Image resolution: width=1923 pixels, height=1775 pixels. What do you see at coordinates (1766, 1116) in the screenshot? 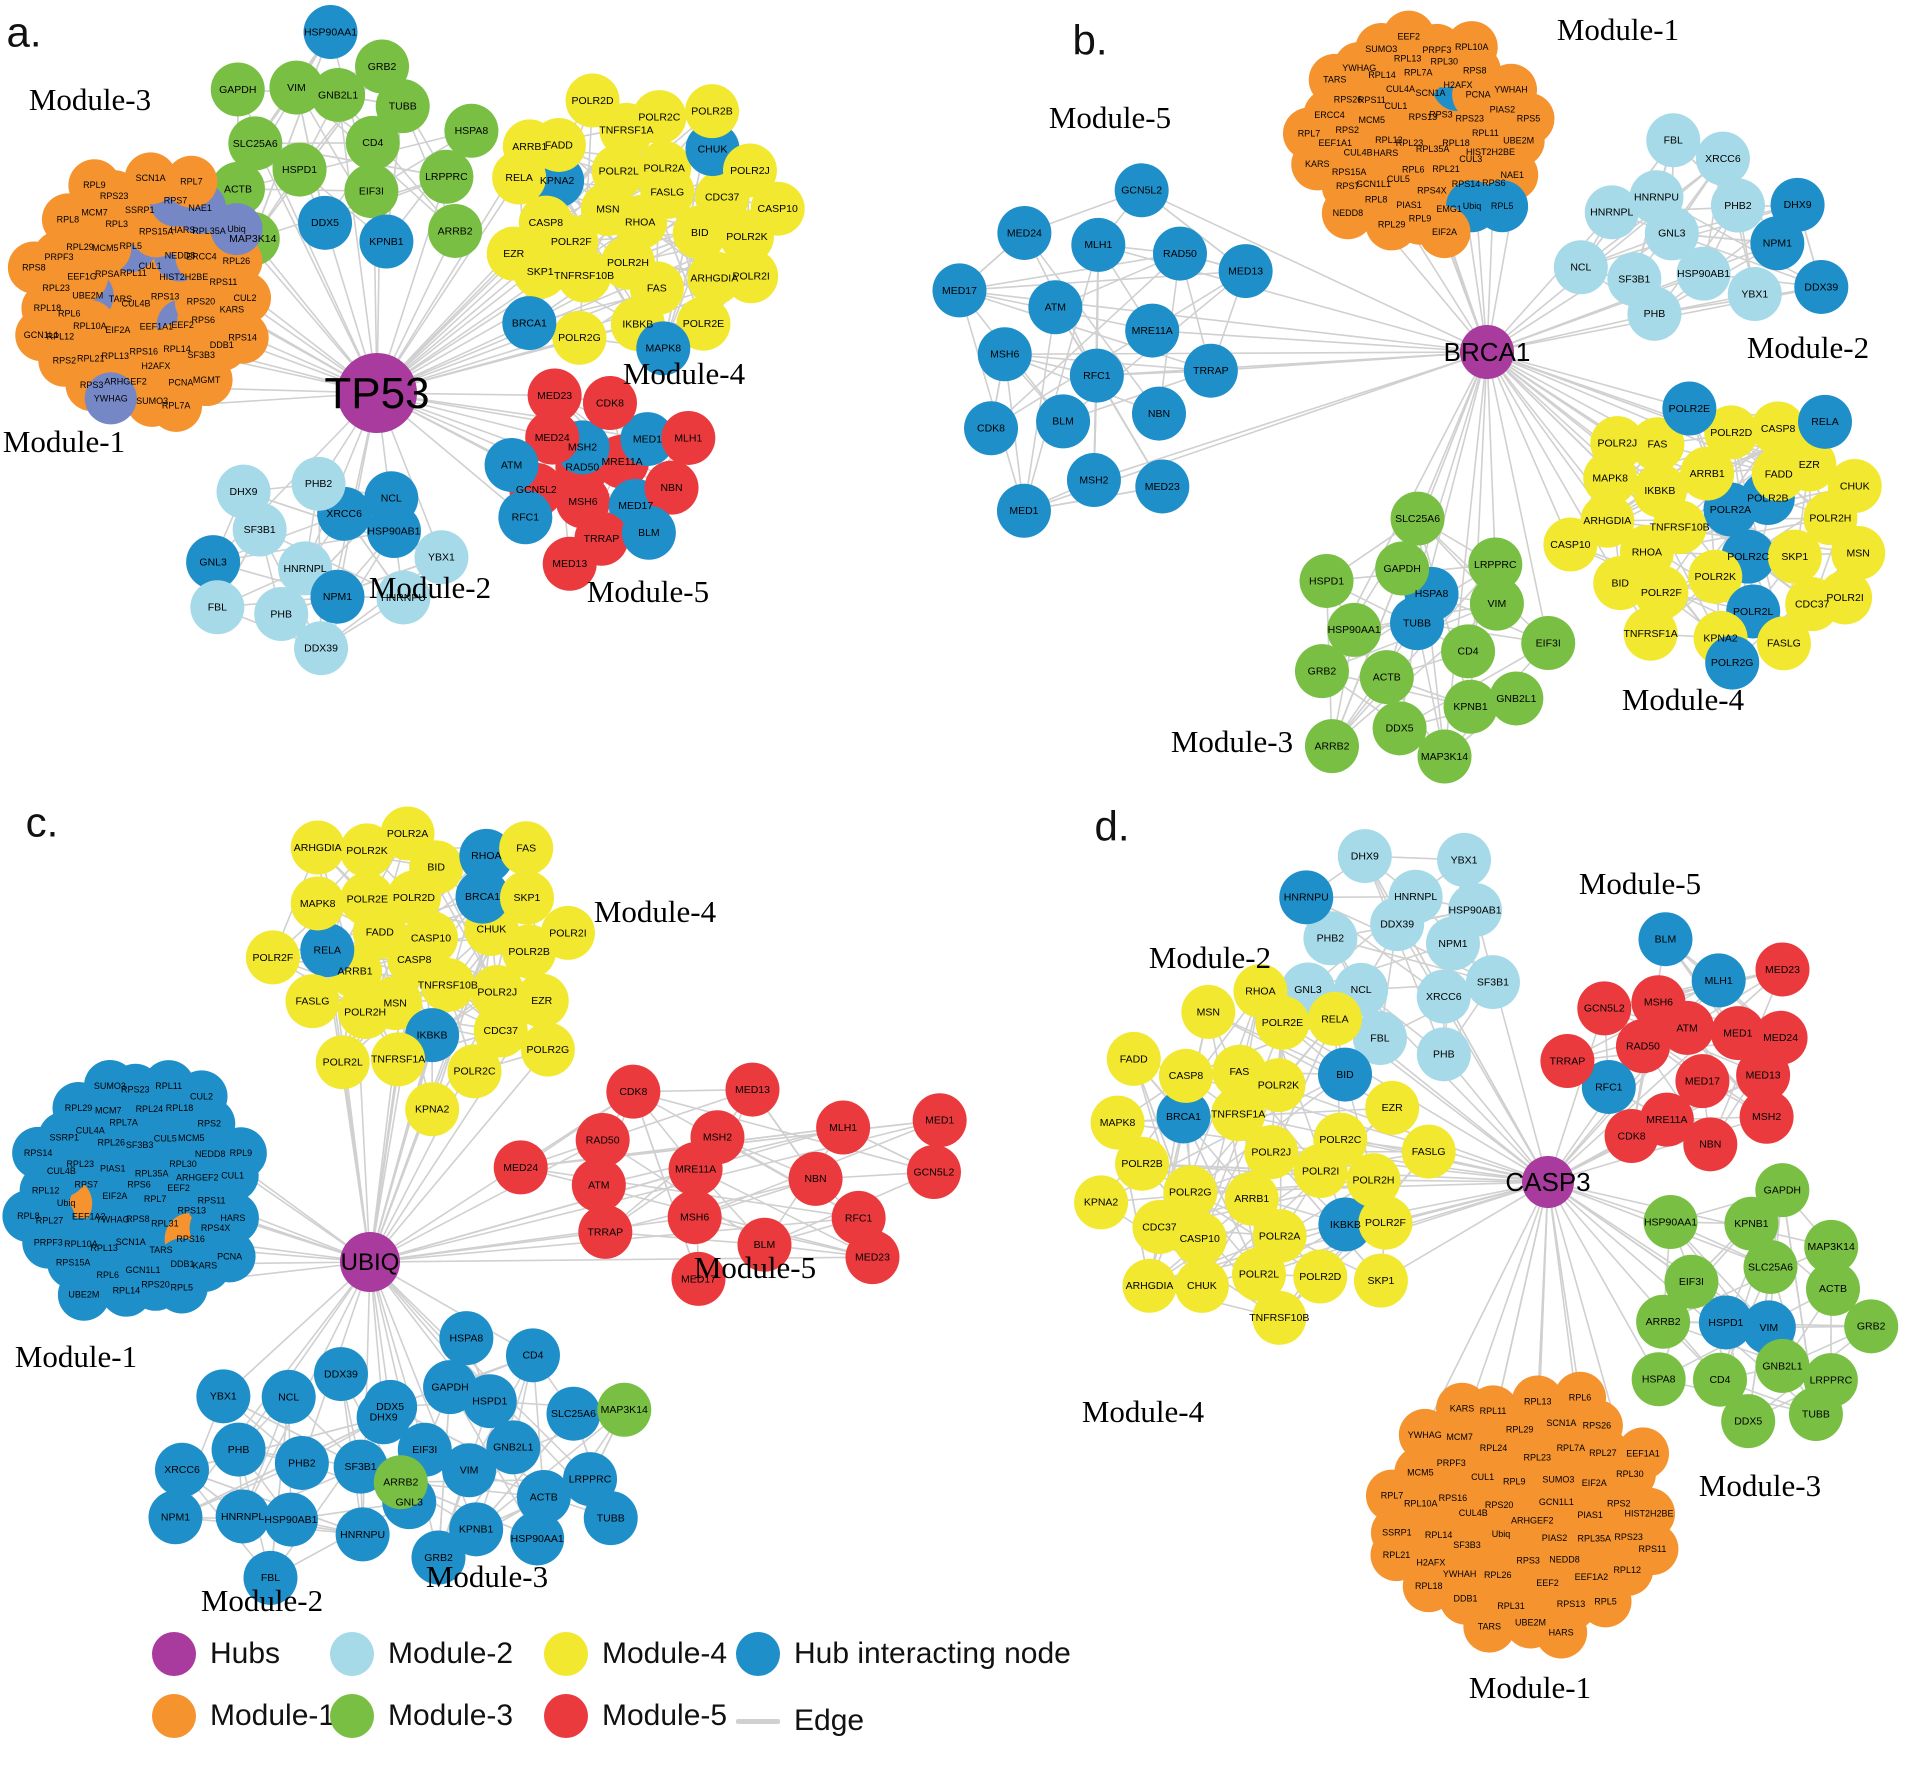
I see `node-MSH2` at bounding box center [1766, 1116].